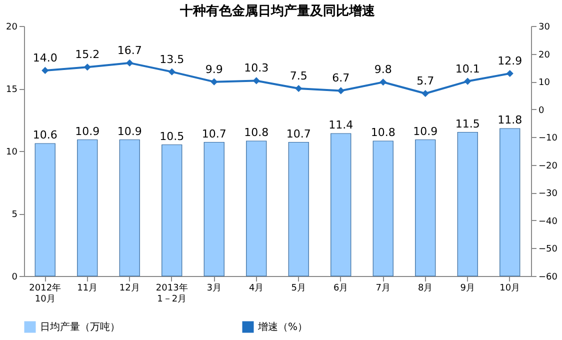 This screenshot has width=562, height=340. I want to click on y2-tick-label: 30, so click(544, 27).